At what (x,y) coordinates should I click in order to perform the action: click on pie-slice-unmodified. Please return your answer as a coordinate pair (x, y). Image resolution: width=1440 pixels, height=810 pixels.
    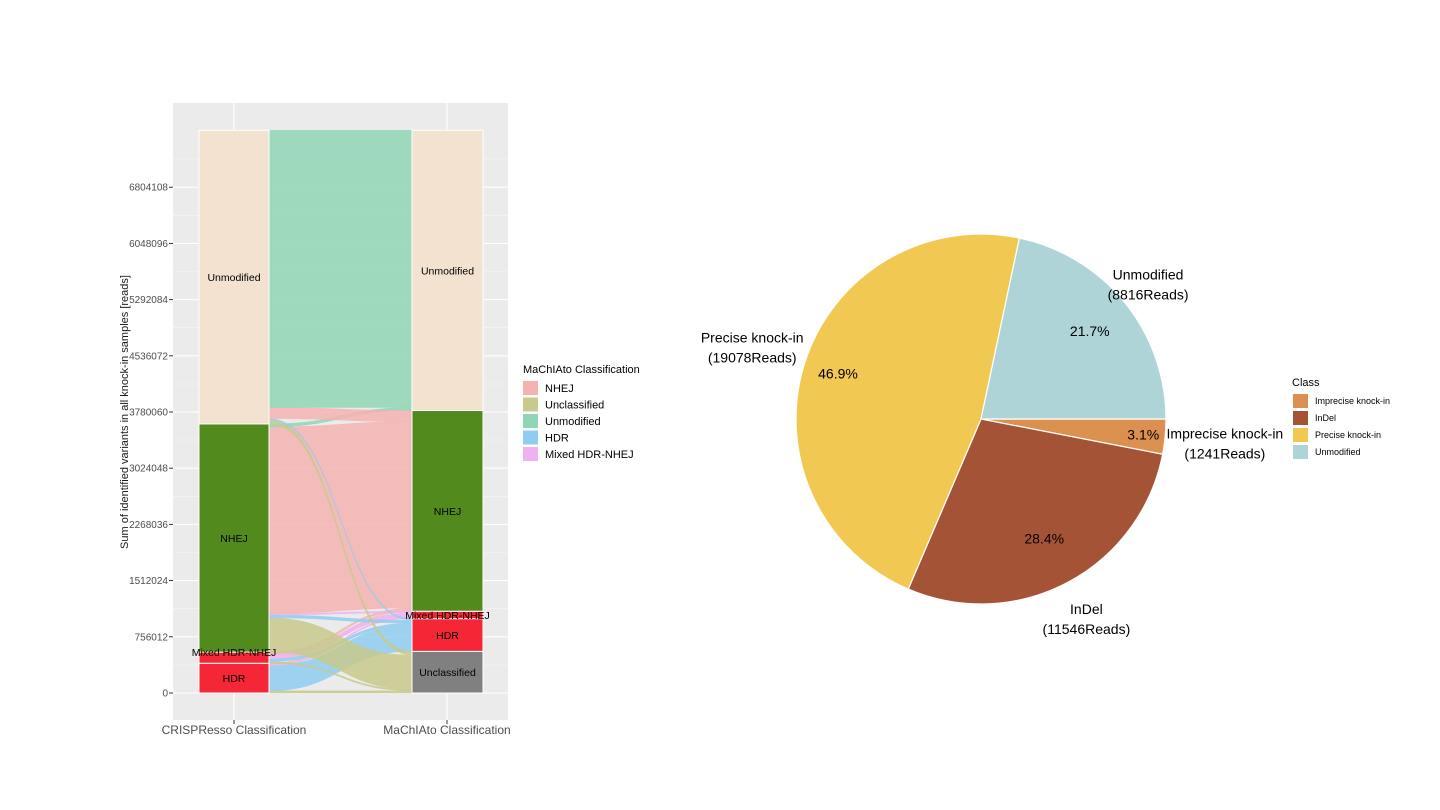
    Looking at the image, I should click on (1073, 328).